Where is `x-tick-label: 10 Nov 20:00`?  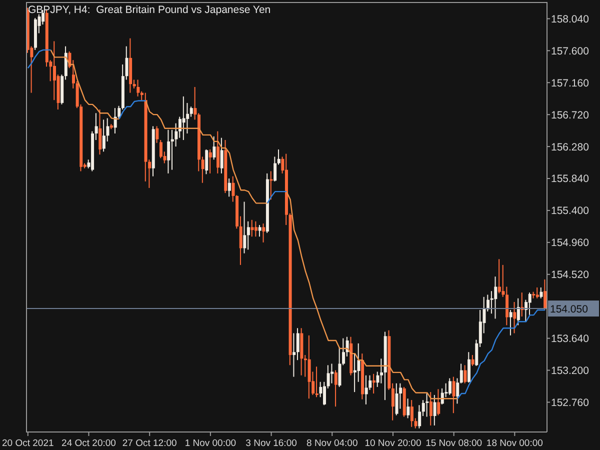
x-tick-label: 10 Nov 20:00 is located at coordinates (393, 443).